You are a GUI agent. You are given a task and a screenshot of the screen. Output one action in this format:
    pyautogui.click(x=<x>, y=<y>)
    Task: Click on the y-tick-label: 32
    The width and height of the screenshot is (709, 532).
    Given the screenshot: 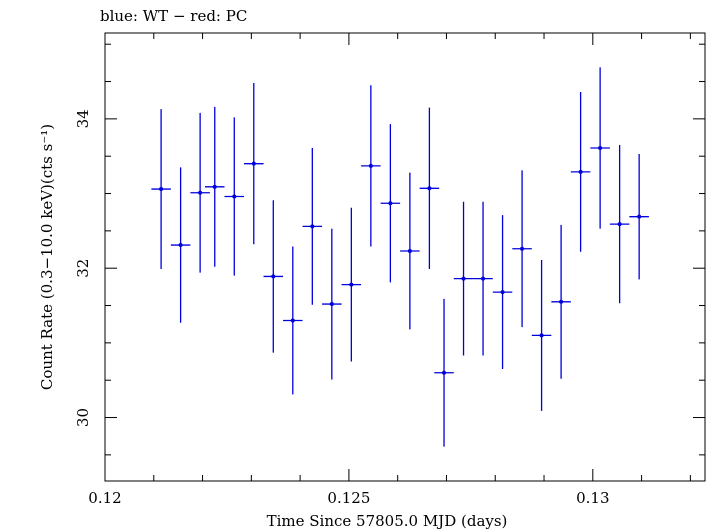 What is the action you would take?
    pyautogui.click(x=83, y=268)
    